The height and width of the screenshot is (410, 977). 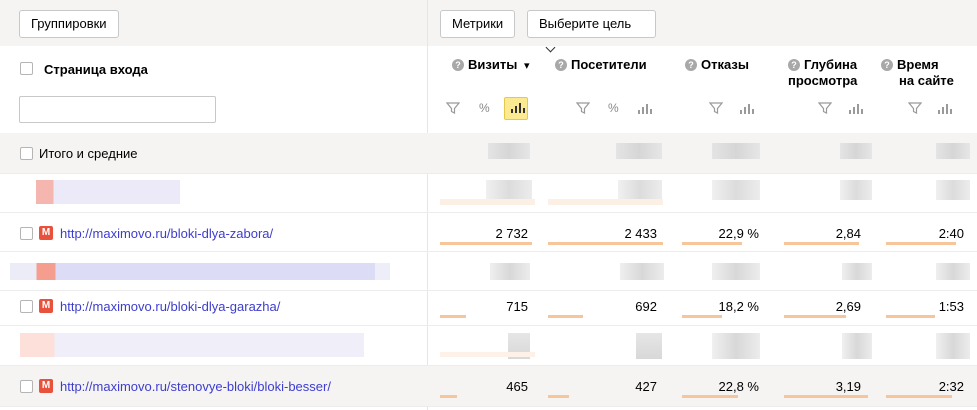 What do you see at coordinates (26, 68) in the screenshot?
I see `select-all-checkbox` at bounding box center [26, 68].